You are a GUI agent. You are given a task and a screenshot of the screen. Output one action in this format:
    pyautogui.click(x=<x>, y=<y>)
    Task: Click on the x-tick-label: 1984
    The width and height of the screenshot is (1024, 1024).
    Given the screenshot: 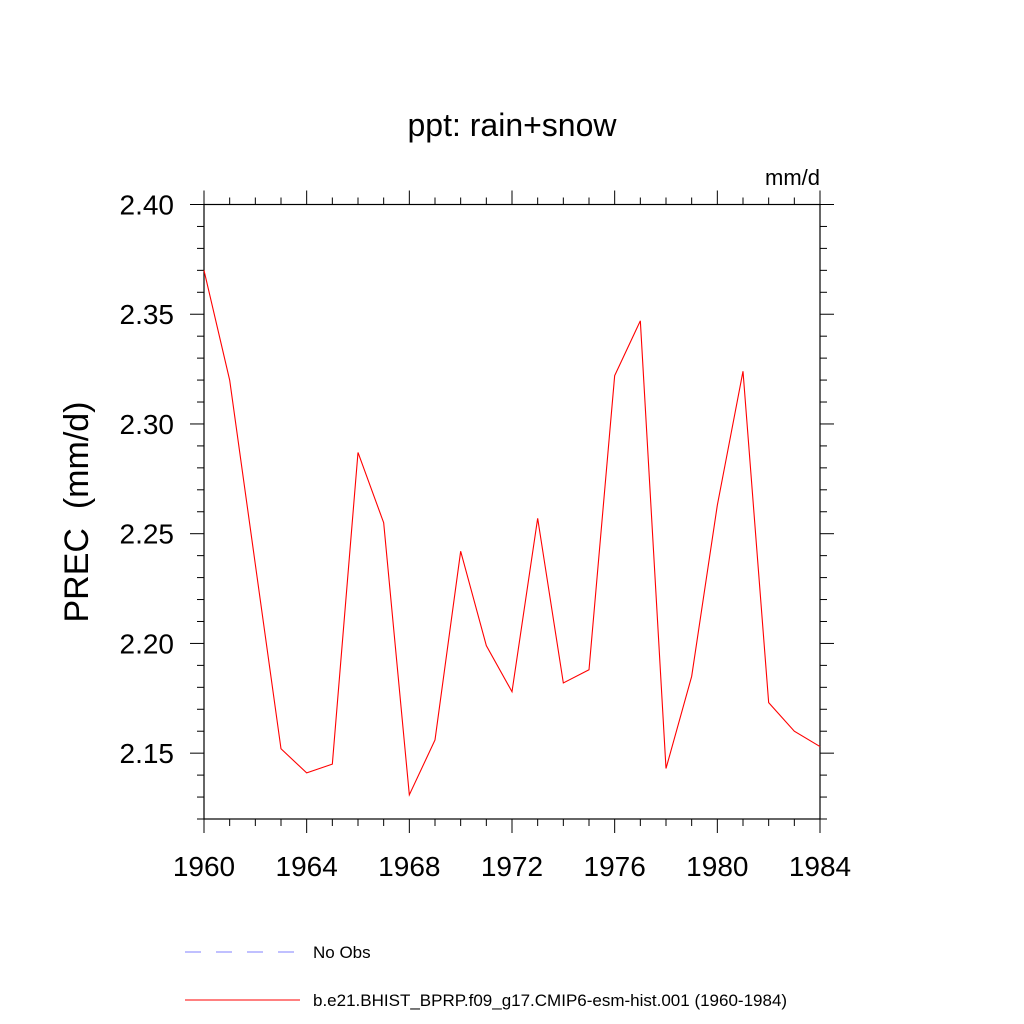 What is the action you would take?
    pyautogui.click(x=820, y=866)
    